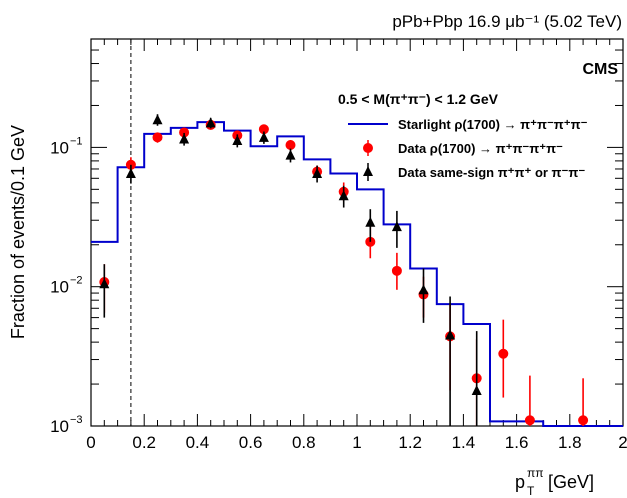  Describe the element at coordinates (570, 442) in the screenshot. I see `x-tick-label: 1.8` at that location.